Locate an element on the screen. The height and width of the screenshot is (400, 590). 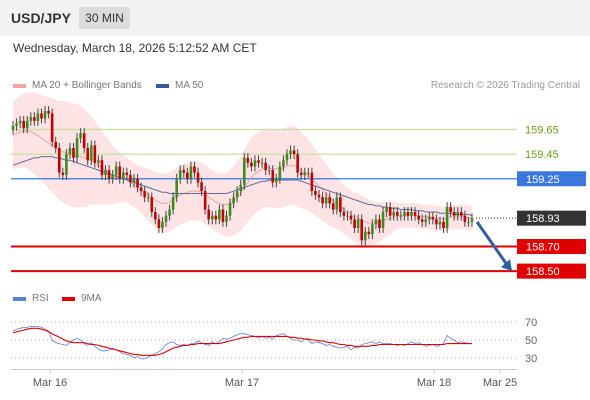
pivot-level-tag is located at coordinates (551, 179).